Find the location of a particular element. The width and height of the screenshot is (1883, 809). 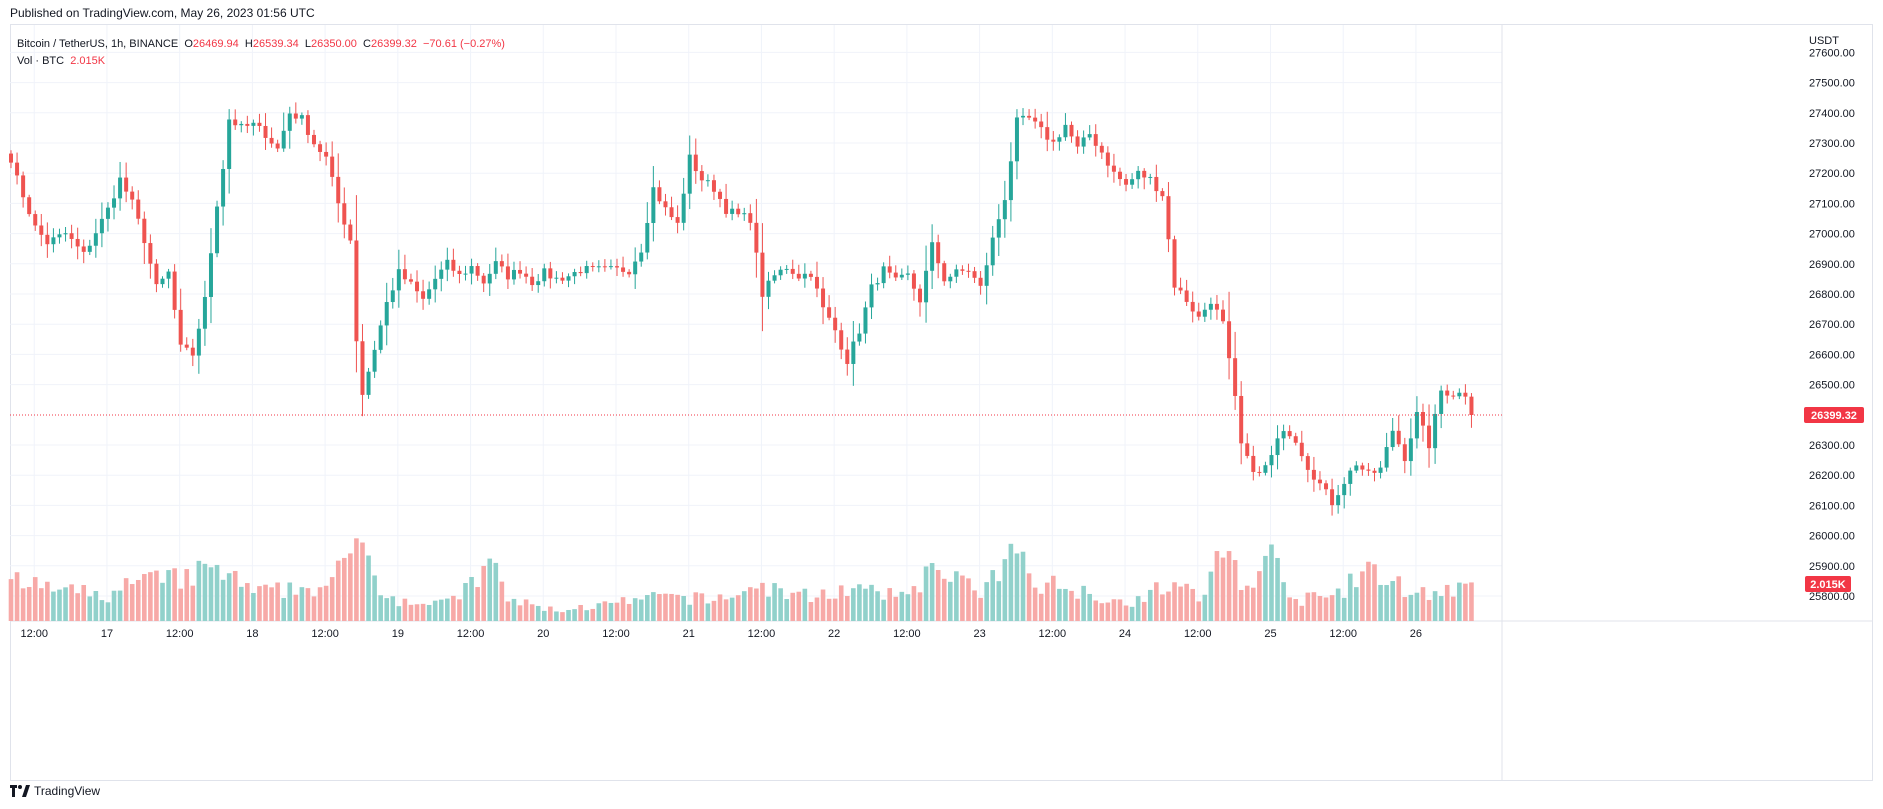

low-value: 26350.00 is located at coordinates (334, 44).